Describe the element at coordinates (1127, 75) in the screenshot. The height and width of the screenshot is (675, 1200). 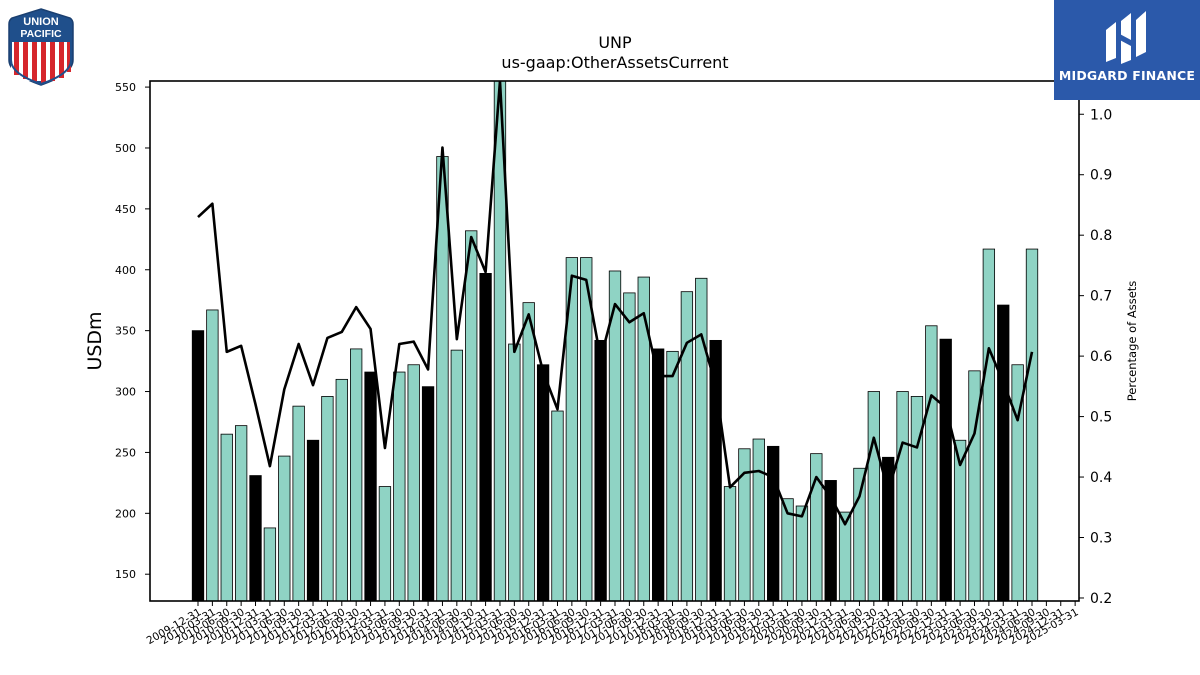
I see `midgard-finance-logo-text: MIDGARD FINANCE` at that location.